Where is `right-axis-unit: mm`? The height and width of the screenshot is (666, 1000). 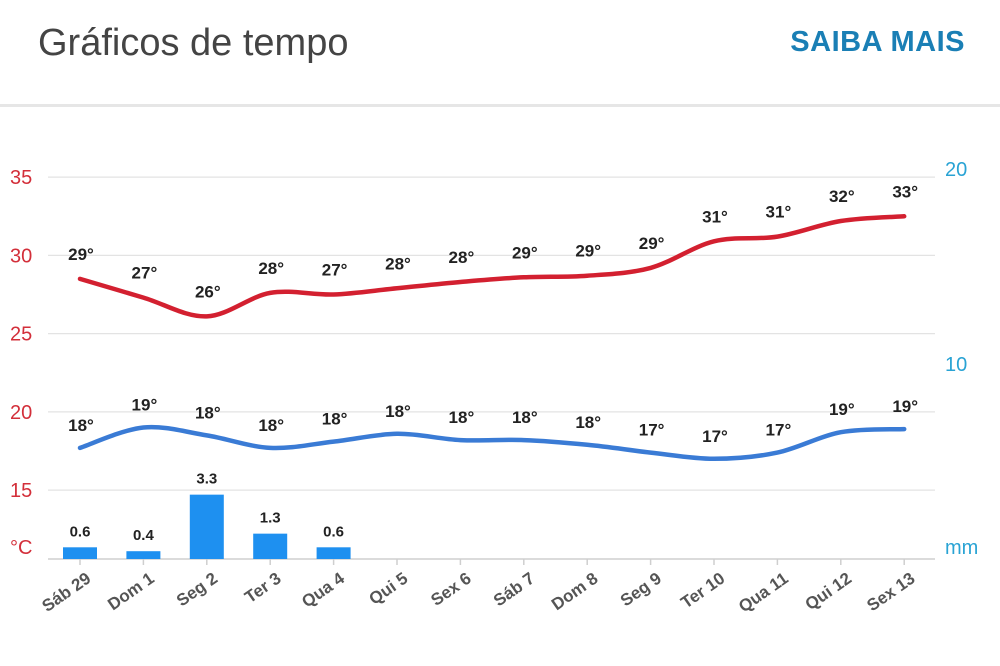
right-axis-unit: mm is located at coordinates (961, 548).